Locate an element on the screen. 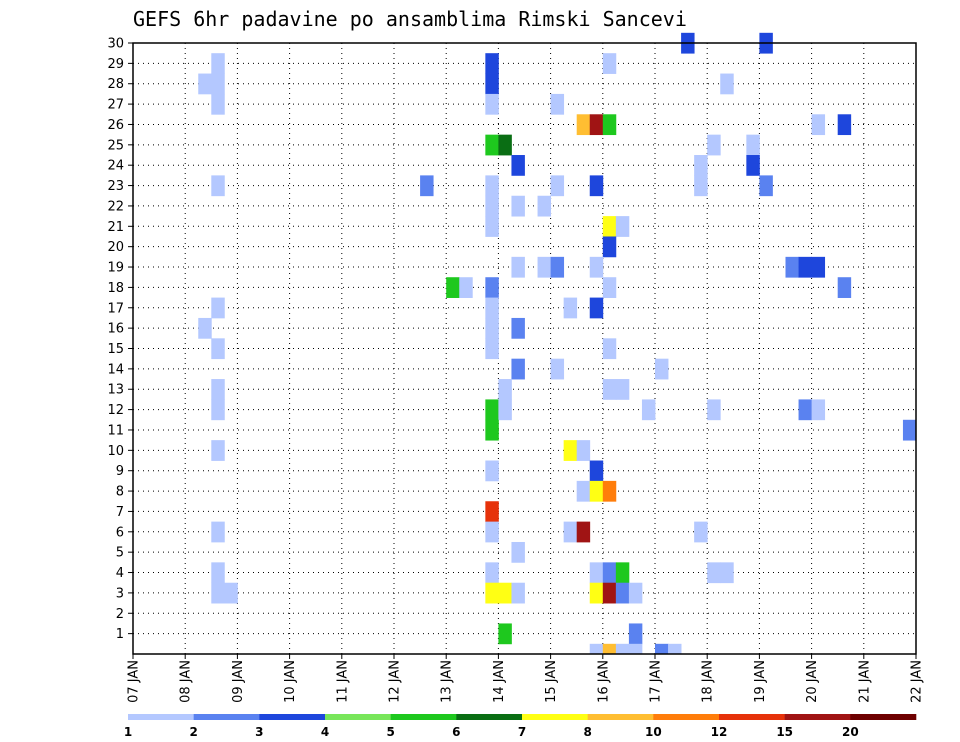  y-tick-label: 10 is located at coordinates (115, 451).